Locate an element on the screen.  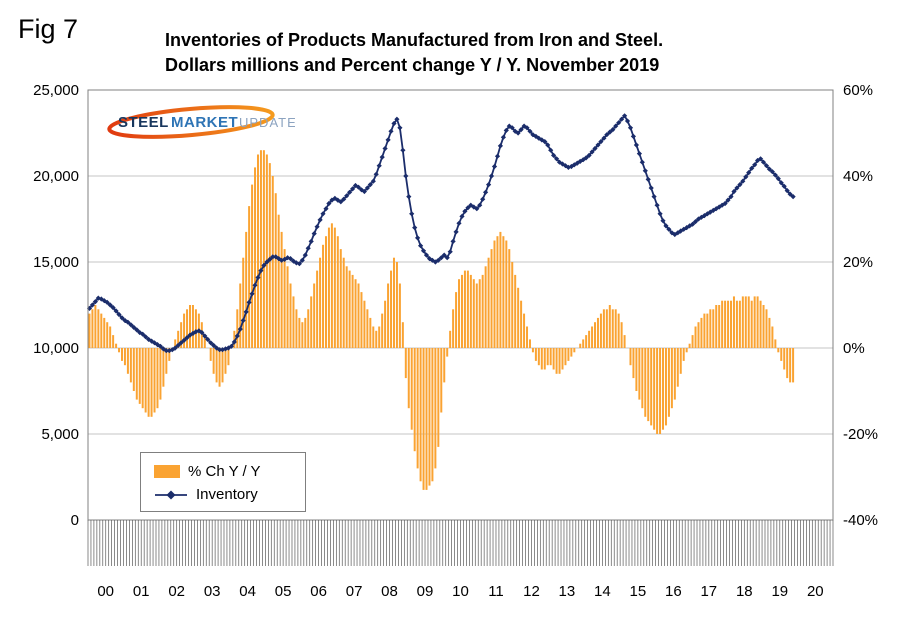
svg-text: 02 is located at coordinates (176, 591).